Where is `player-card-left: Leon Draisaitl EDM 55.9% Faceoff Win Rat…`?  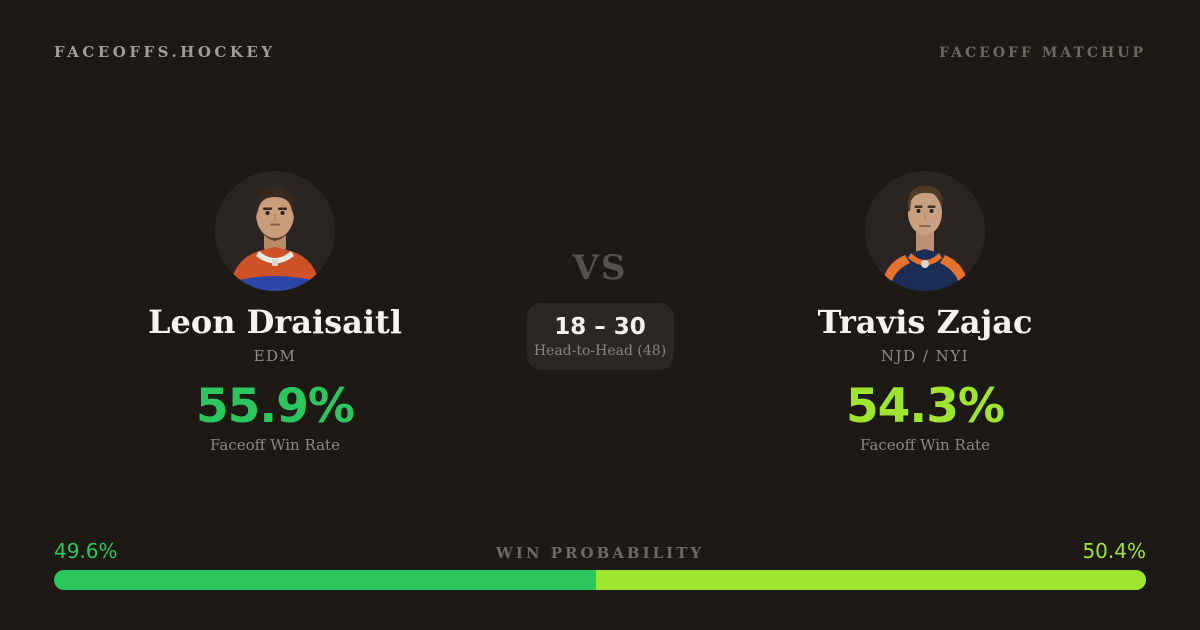 player-card-left: Leon Draisaitl EDM 55.9% Faceoff Win Rat… is located at coordinates (275, 313).